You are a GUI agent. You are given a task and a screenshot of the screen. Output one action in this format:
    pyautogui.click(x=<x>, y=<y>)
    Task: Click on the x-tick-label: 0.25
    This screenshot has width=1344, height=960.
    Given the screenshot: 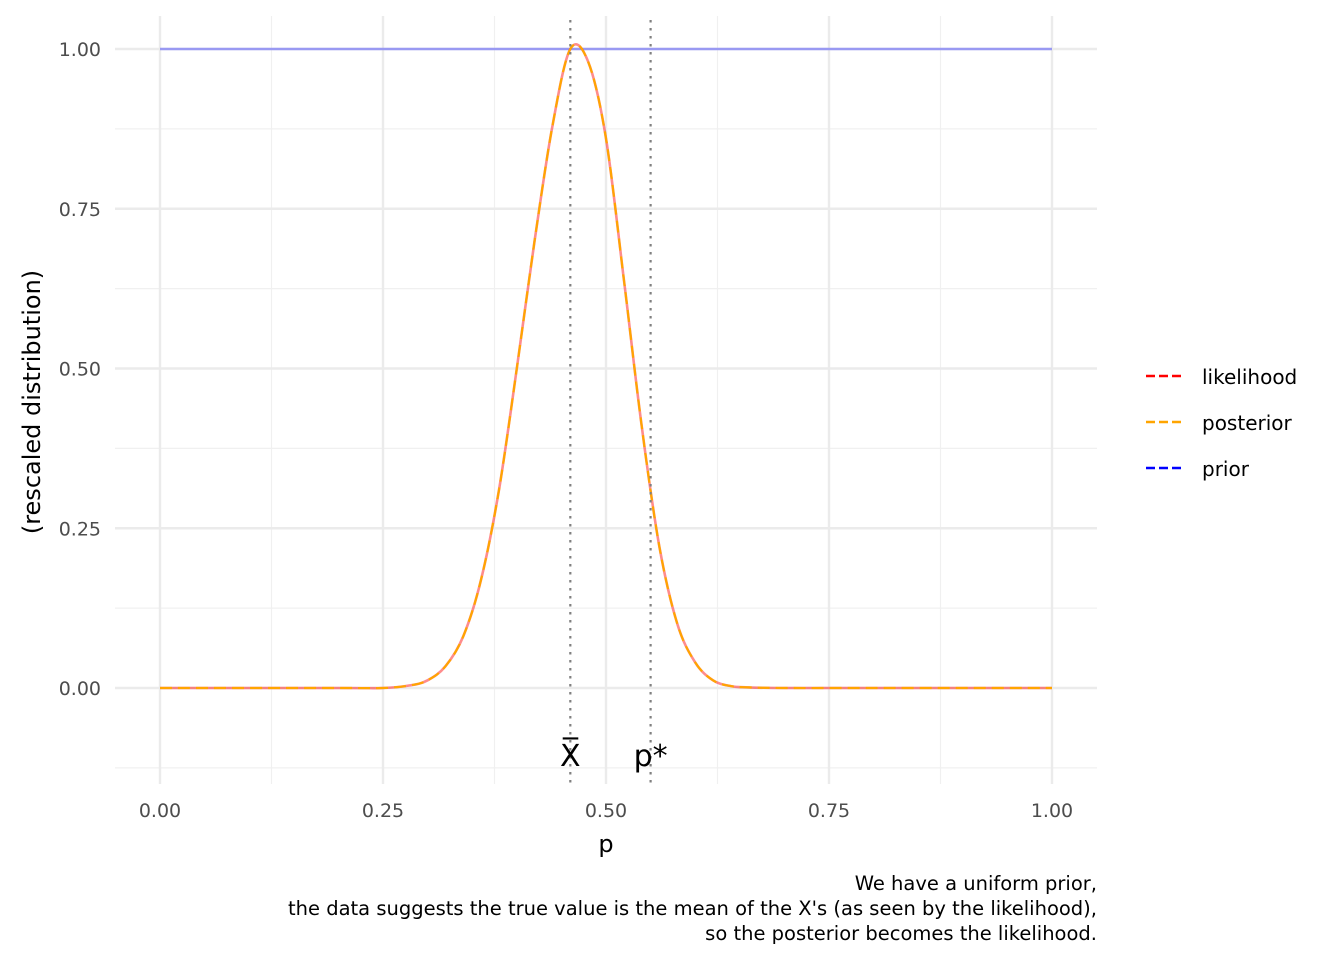 What is the action you would take?
    pyautogui.click(x=383, y=811)
    